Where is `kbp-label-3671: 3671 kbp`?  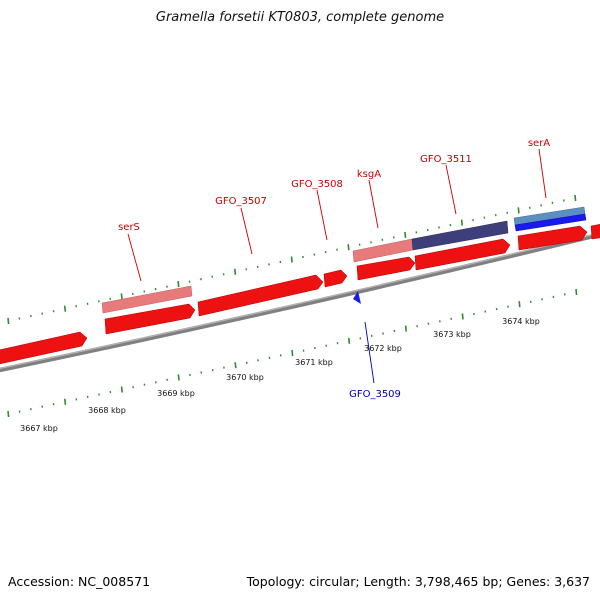
kbp-label-3671: 3671 kbp is located at coordinates (314, 362).